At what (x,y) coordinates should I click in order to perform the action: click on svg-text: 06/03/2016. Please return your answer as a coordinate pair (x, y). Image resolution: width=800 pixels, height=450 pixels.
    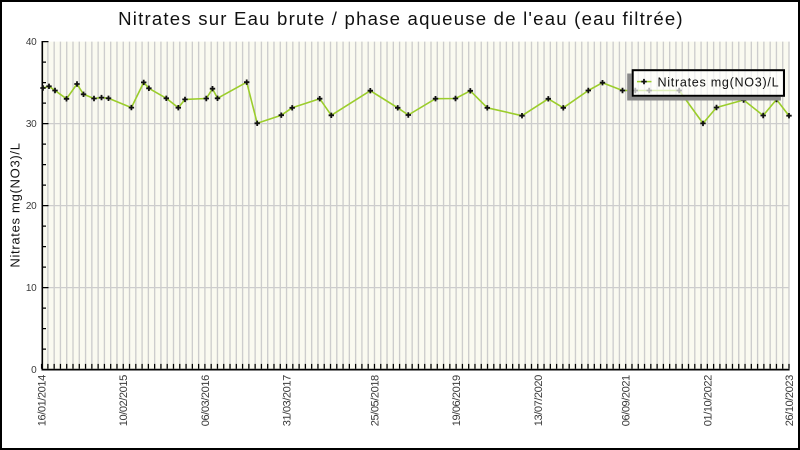
    Looking at the image, I should click on (206, 400).